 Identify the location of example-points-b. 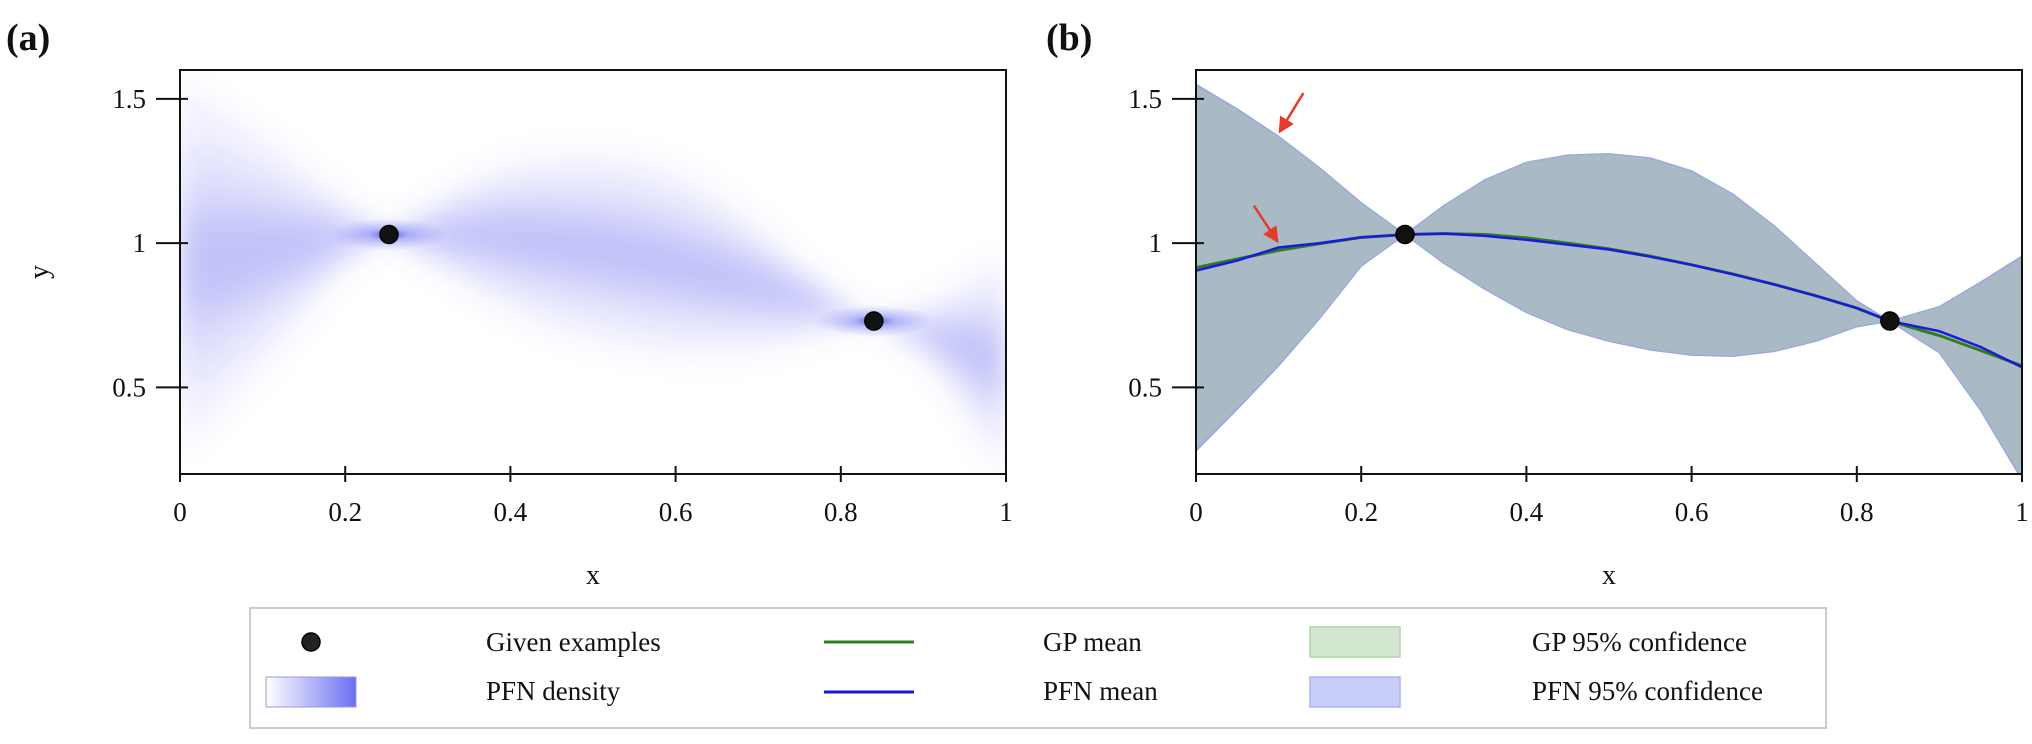
(1647, 277).